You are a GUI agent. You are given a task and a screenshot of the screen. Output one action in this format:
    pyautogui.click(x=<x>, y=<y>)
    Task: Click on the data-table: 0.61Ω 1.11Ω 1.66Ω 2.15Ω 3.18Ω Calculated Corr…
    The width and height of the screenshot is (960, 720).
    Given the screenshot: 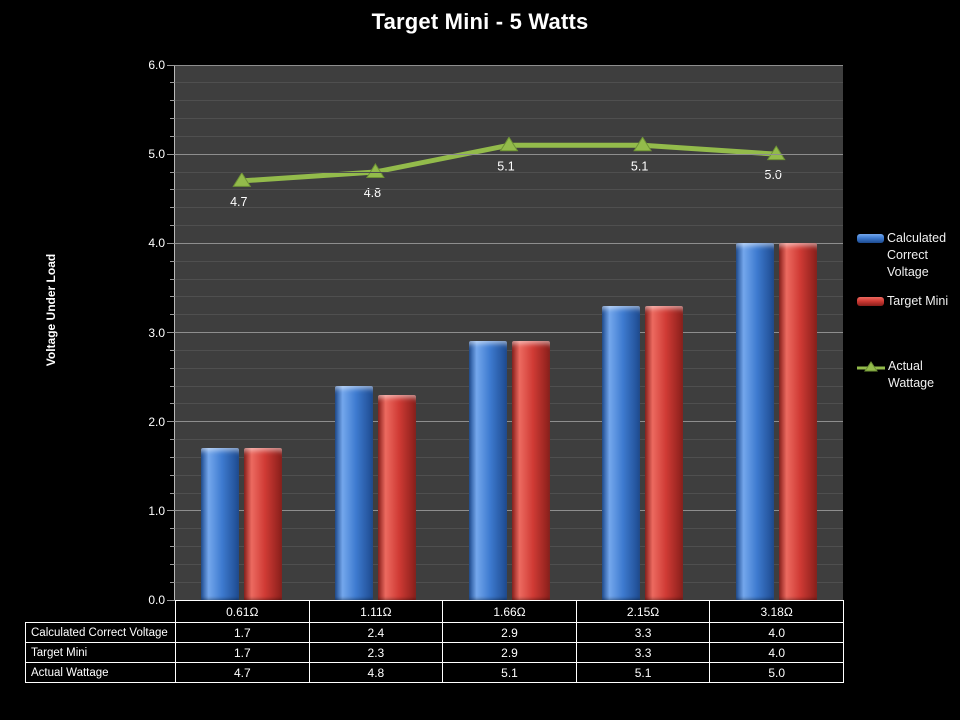 What is the action you would take?
    pyautogui.click(x=434, y=641)
    